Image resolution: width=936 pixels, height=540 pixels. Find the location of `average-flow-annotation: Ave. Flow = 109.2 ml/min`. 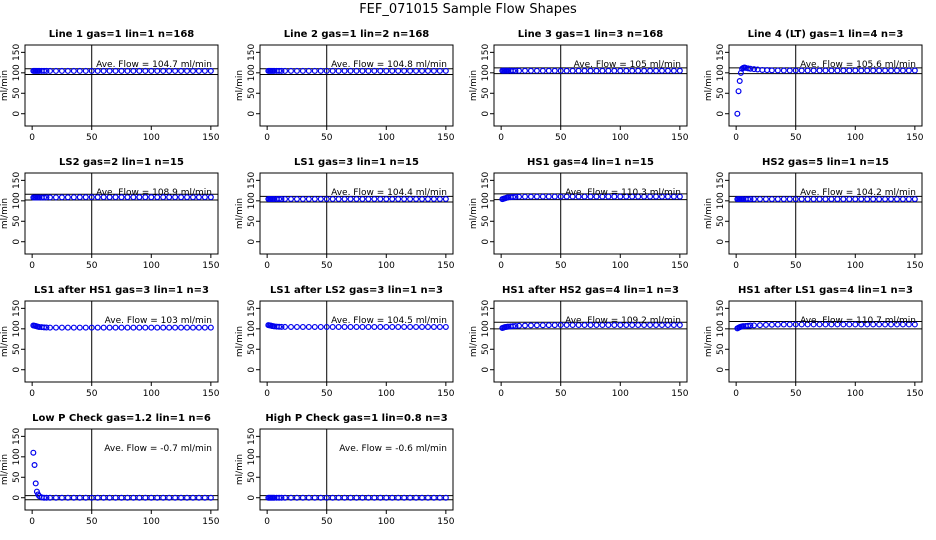

average-flow-annotation: Ave. Flow = 109.2 ml/min is located at coordinates (623, 321).